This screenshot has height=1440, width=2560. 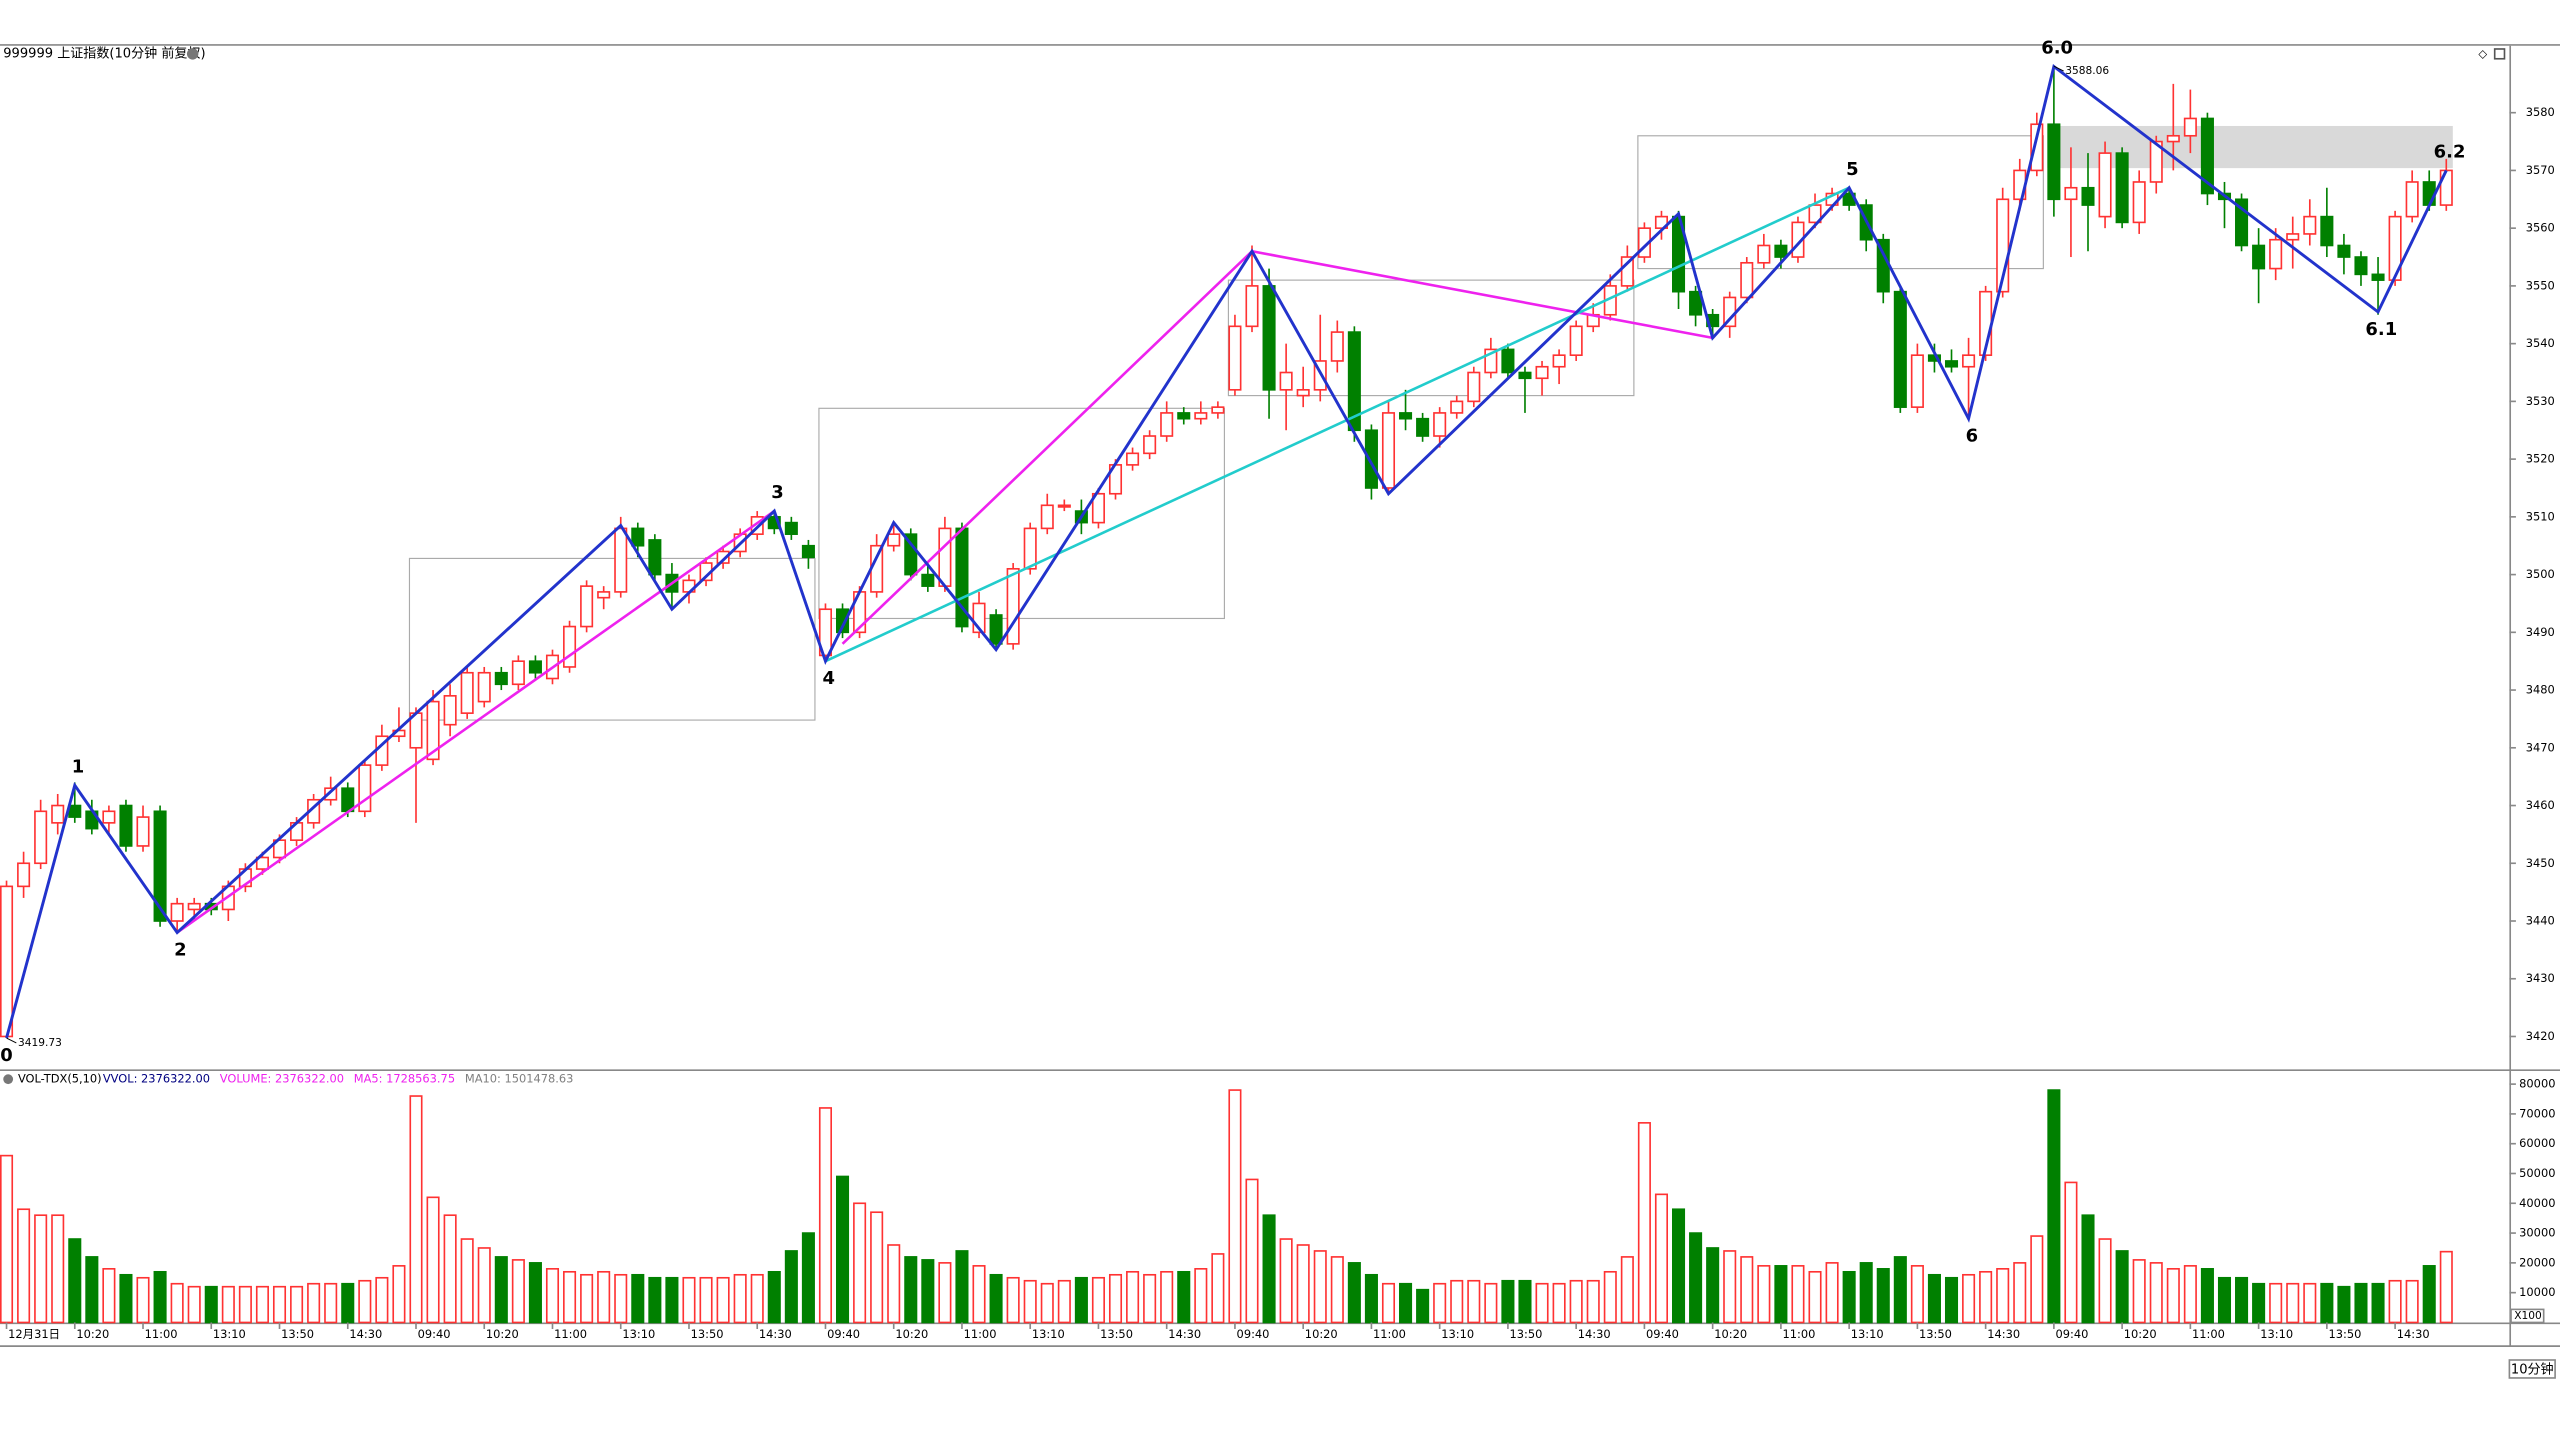 What do you see at coordinates (1840, 202) in the screenshot?
I see `range-box` at bounding box center [1840, 202].